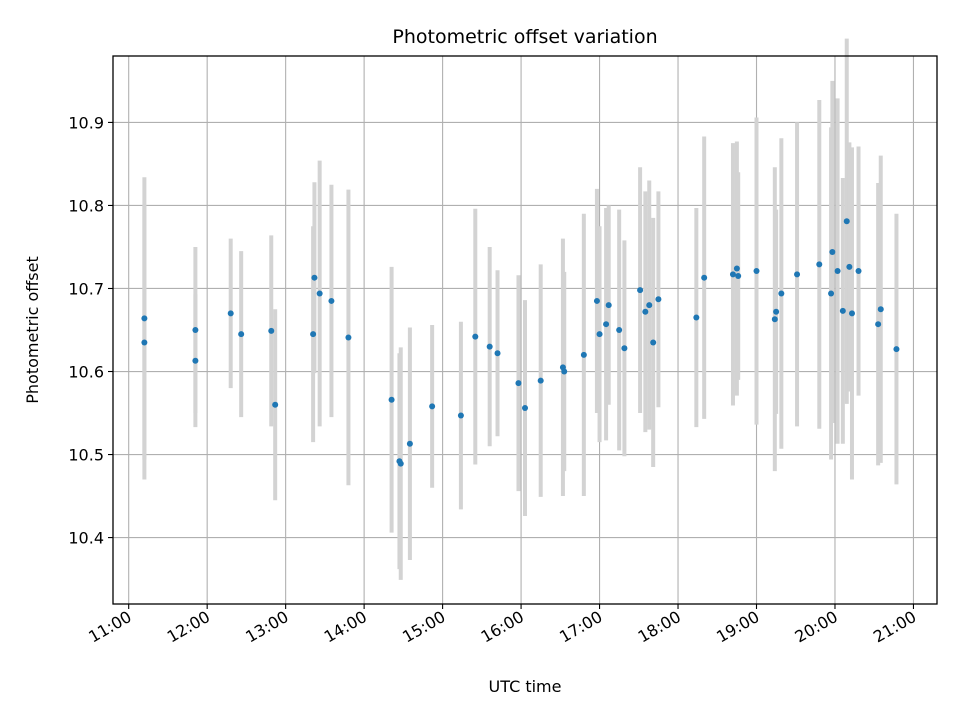  I want to click on y-tick-label: 10.5, so click(86, 455).